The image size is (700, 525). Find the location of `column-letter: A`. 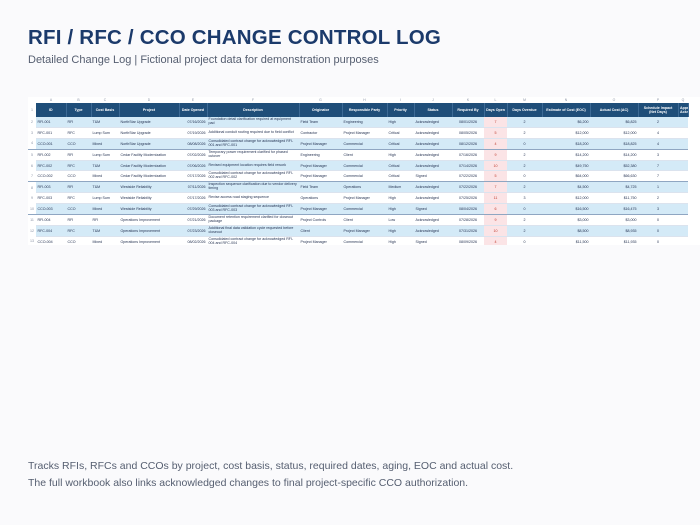

column-letter: A is located at coordinates (51, 100).